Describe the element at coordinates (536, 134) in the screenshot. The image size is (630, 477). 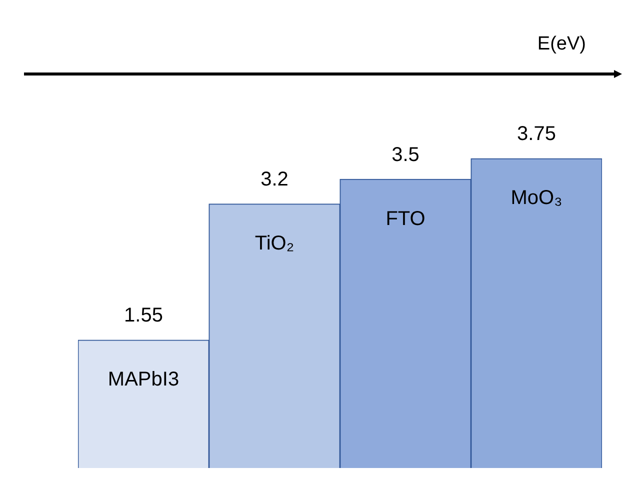
I see `data-label: 3.75` at that location.